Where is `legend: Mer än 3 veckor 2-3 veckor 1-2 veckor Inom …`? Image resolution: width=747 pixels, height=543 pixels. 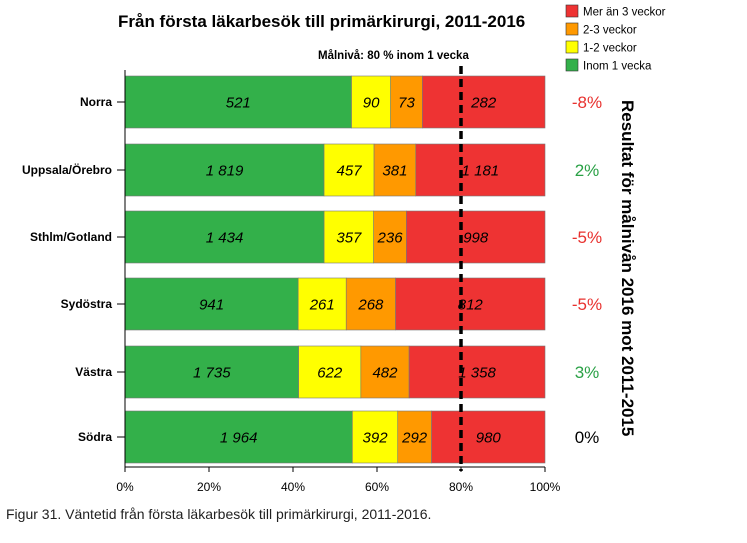 legend: Mer än 3 veckor 2-3 veckor 1-2 veckor Inom … is located at coordinates (615, 38).